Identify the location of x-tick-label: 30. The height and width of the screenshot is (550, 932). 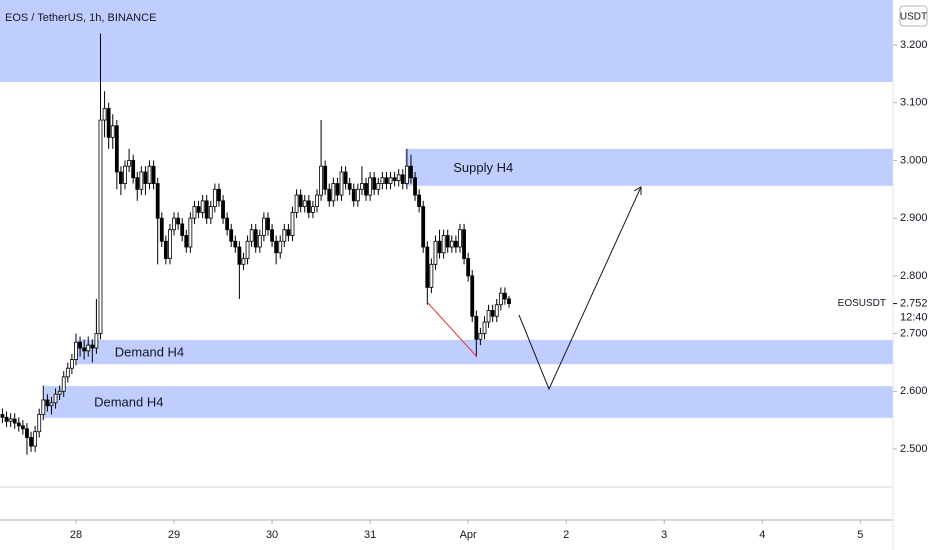
(272, 535).